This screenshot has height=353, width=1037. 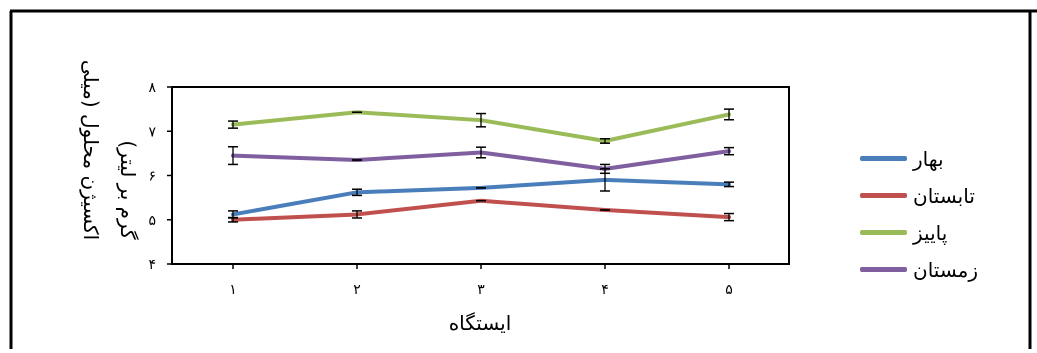 What do you see at coordinates (944, 195) in the screenshot?
I see `legend-label-summer: تابستان` at bounding box center [944, 195].